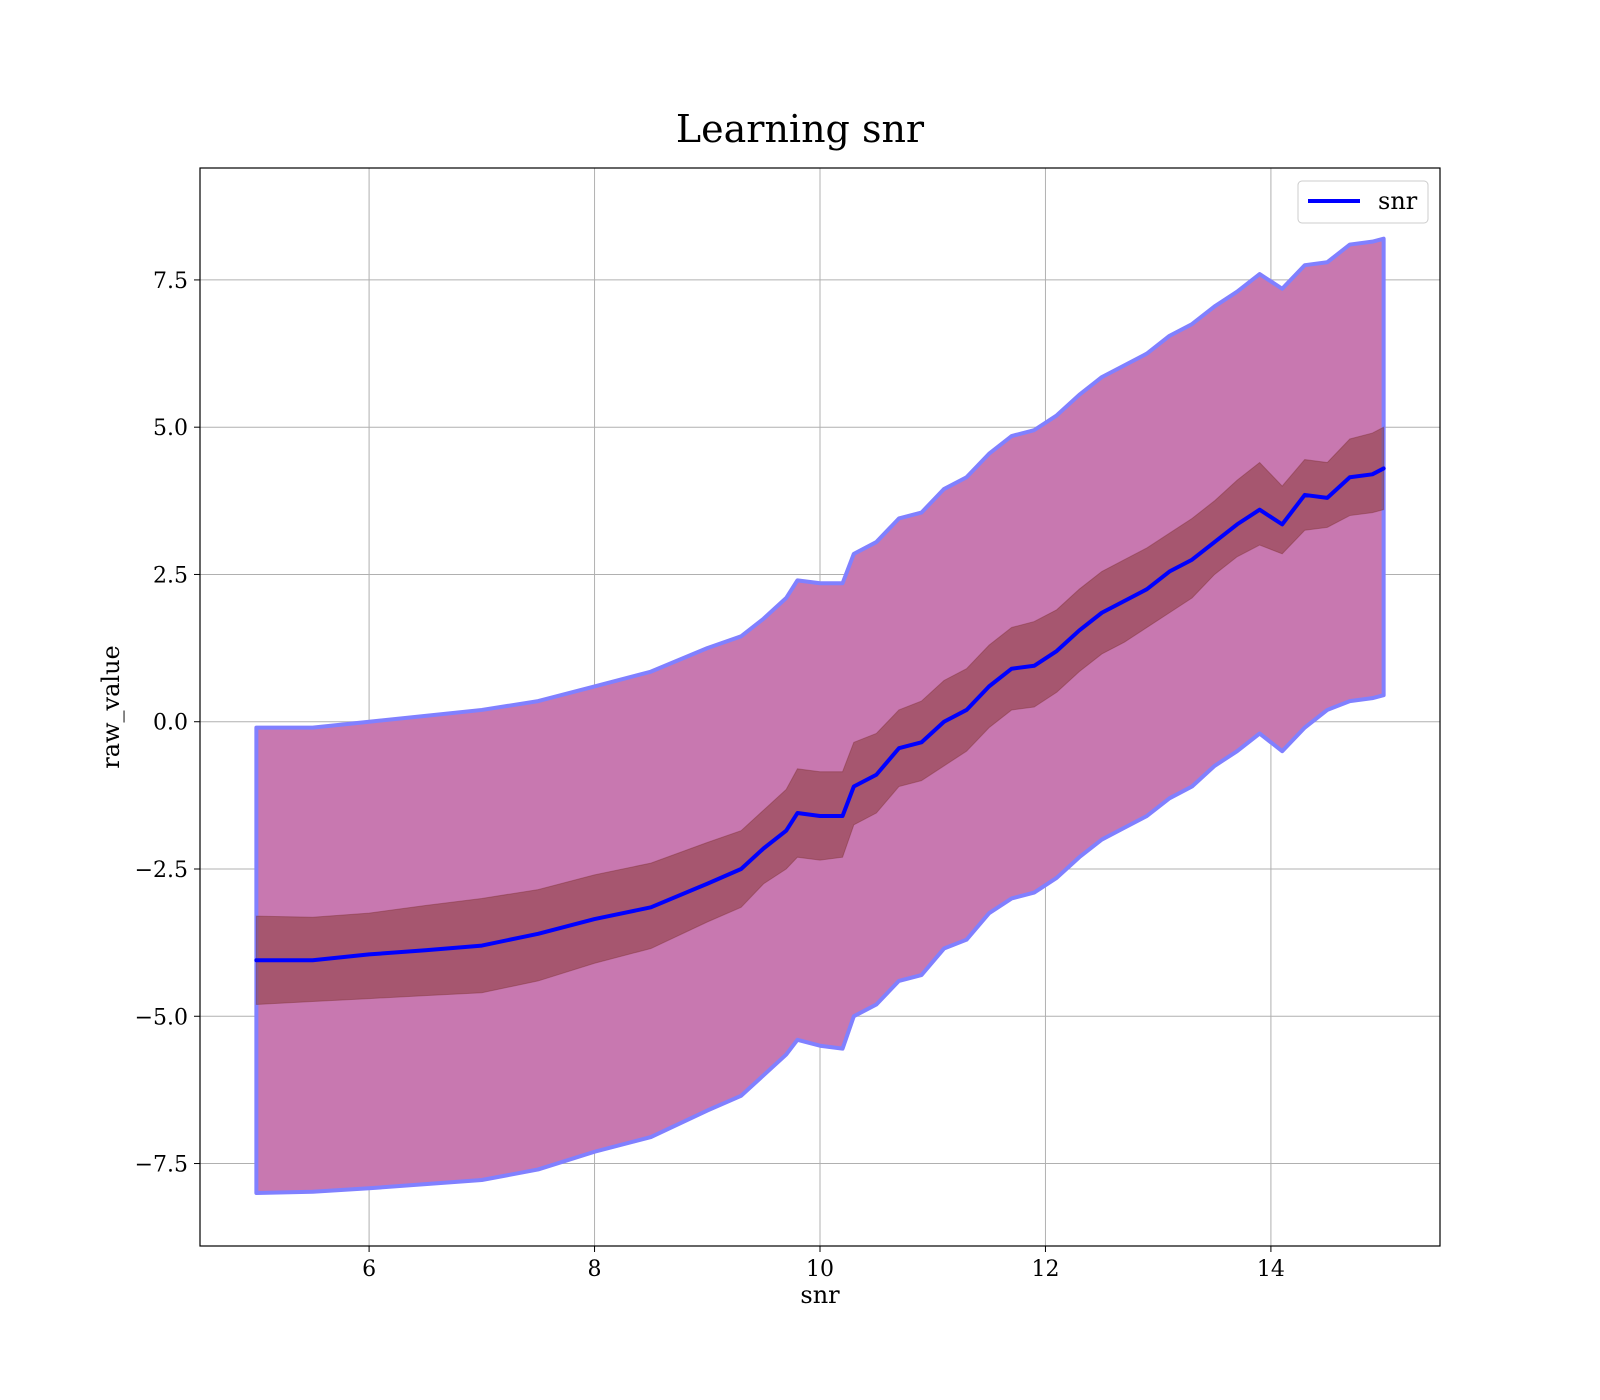 The height and width of the screenshot is (1400, 1600). What do you see at coordinates (1271, 1269) in the screenshot?
I see `x-tick-label: 14` at bounding box center [1271, 1269].